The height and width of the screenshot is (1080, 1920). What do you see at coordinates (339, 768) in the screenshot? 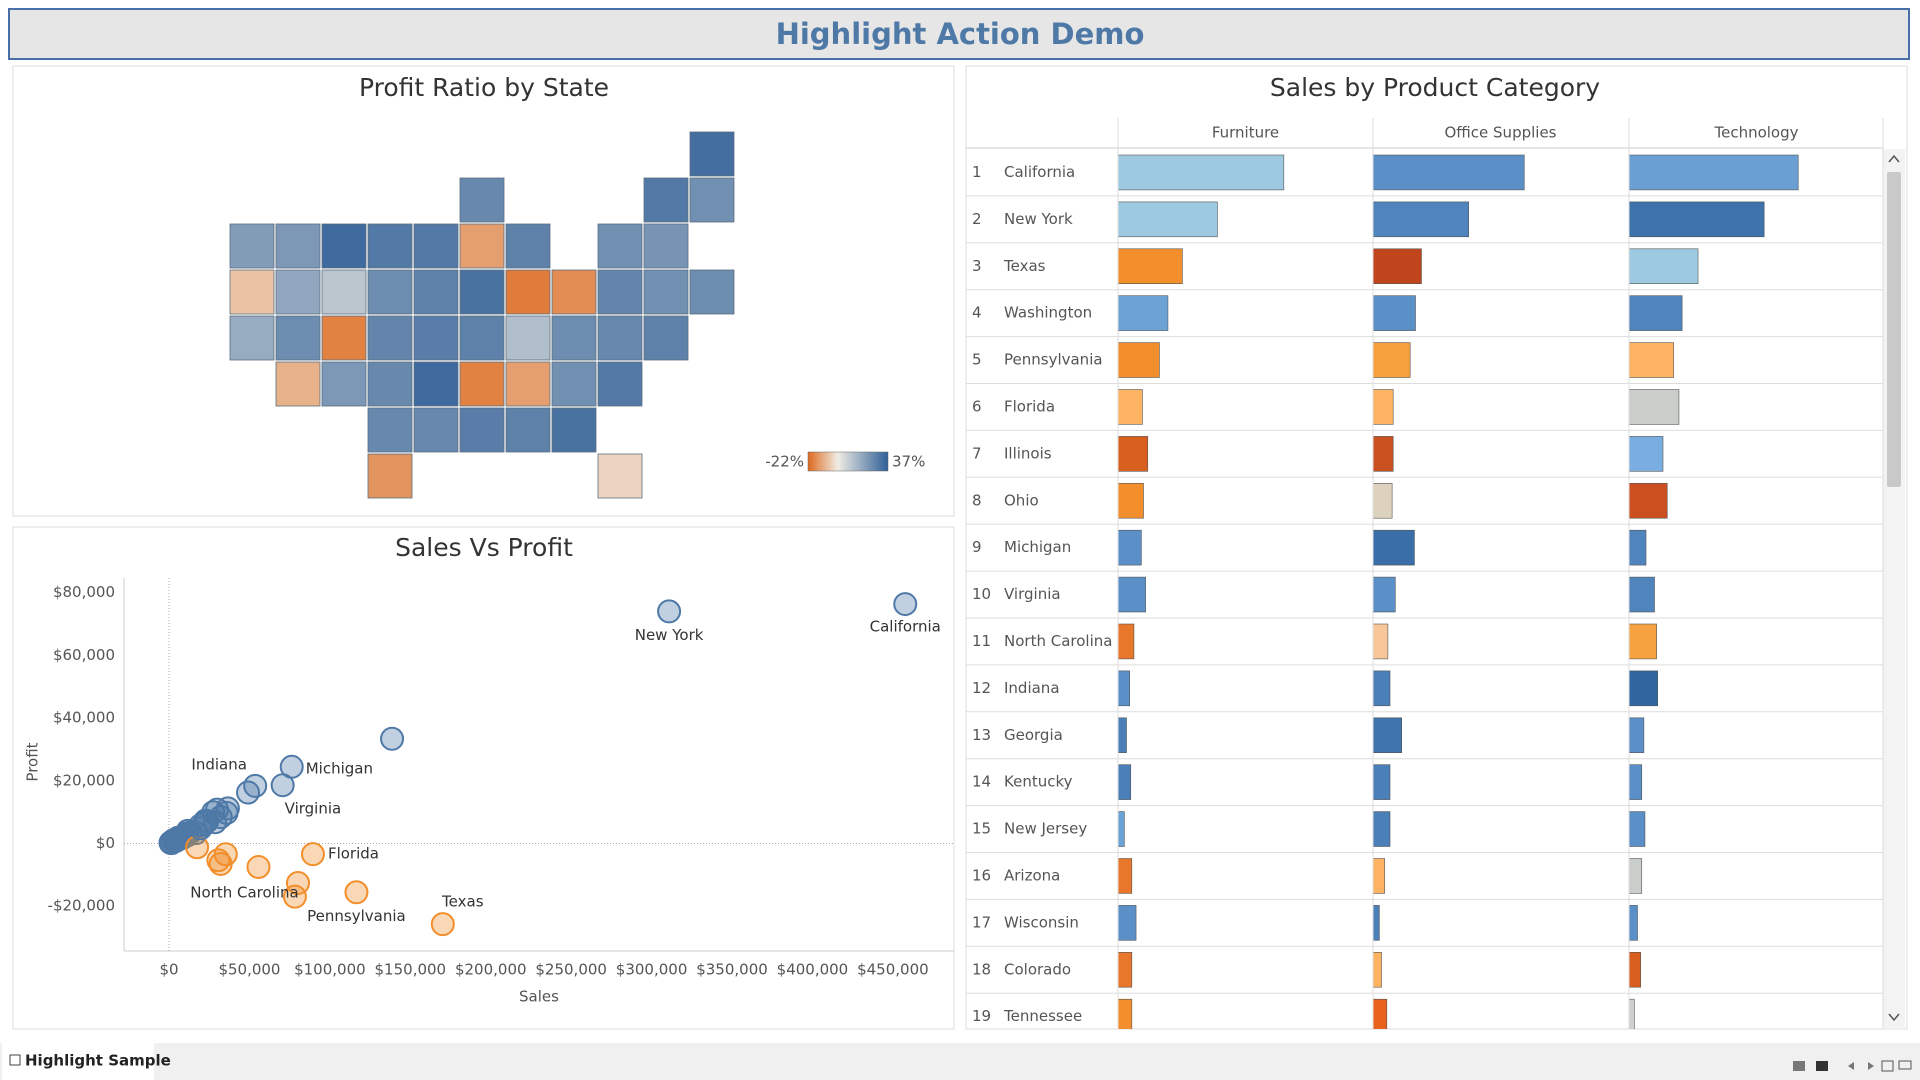
I see `point-label: Michigan` at bounding box center [339, 768].